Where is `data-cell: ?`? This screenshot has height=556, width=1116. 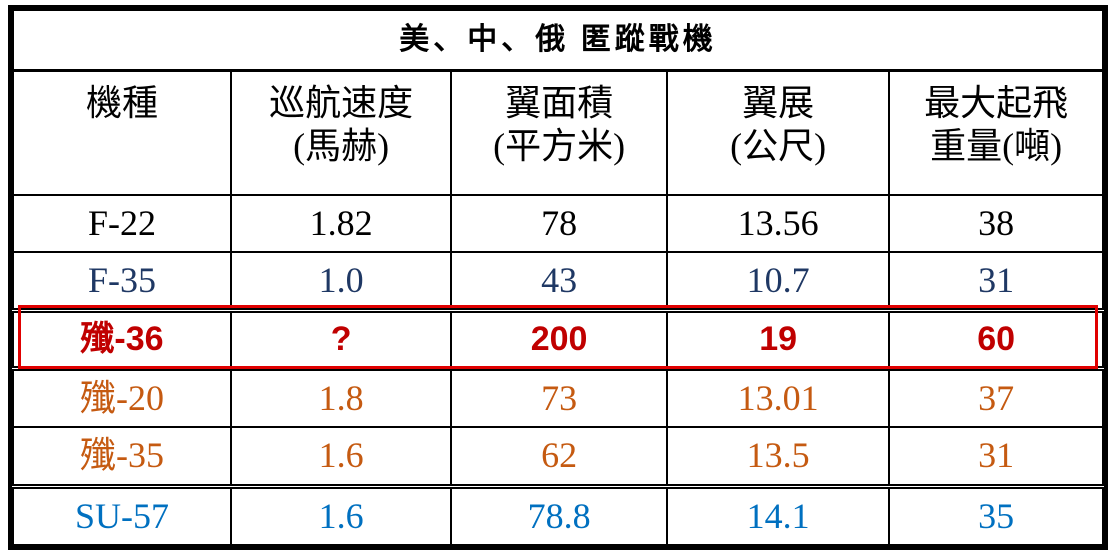 data-cell: ? is located at coordinates (341, 339).